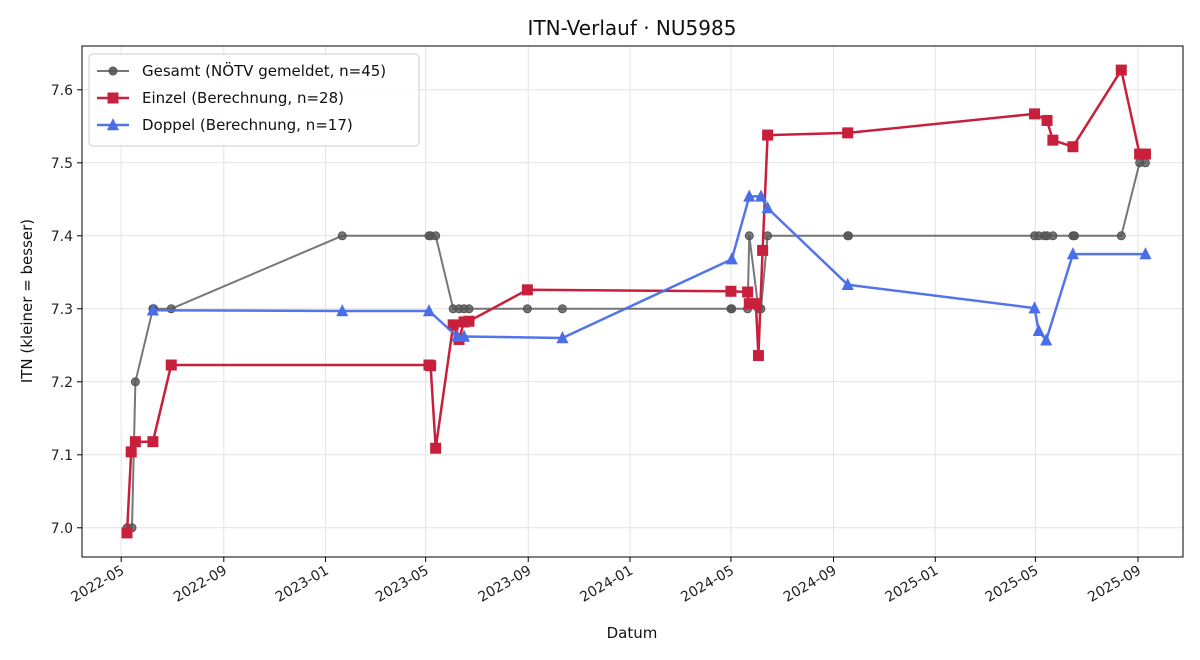 The image size is (1200, 660). I want to click on legend-label: Gesamt (NÖTV gemeldet, n=45), so click(264, 70).